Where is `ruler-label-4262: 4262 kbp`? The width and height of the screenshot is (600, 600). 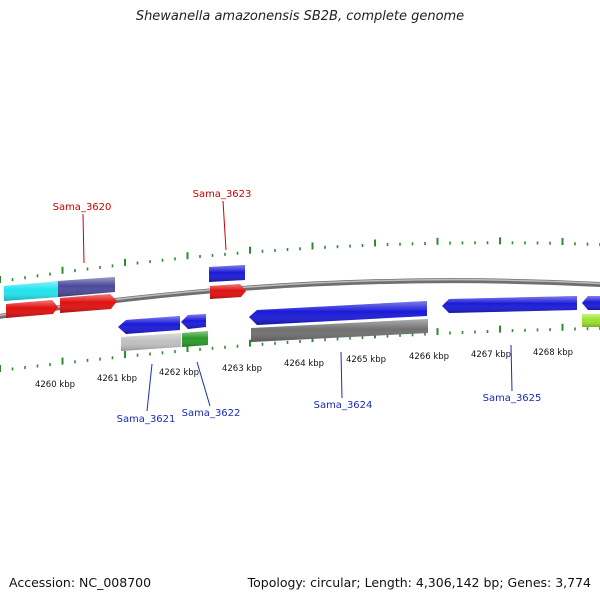
ruler-label-4262: 4262 kbp is located at coordinates (179, 373).